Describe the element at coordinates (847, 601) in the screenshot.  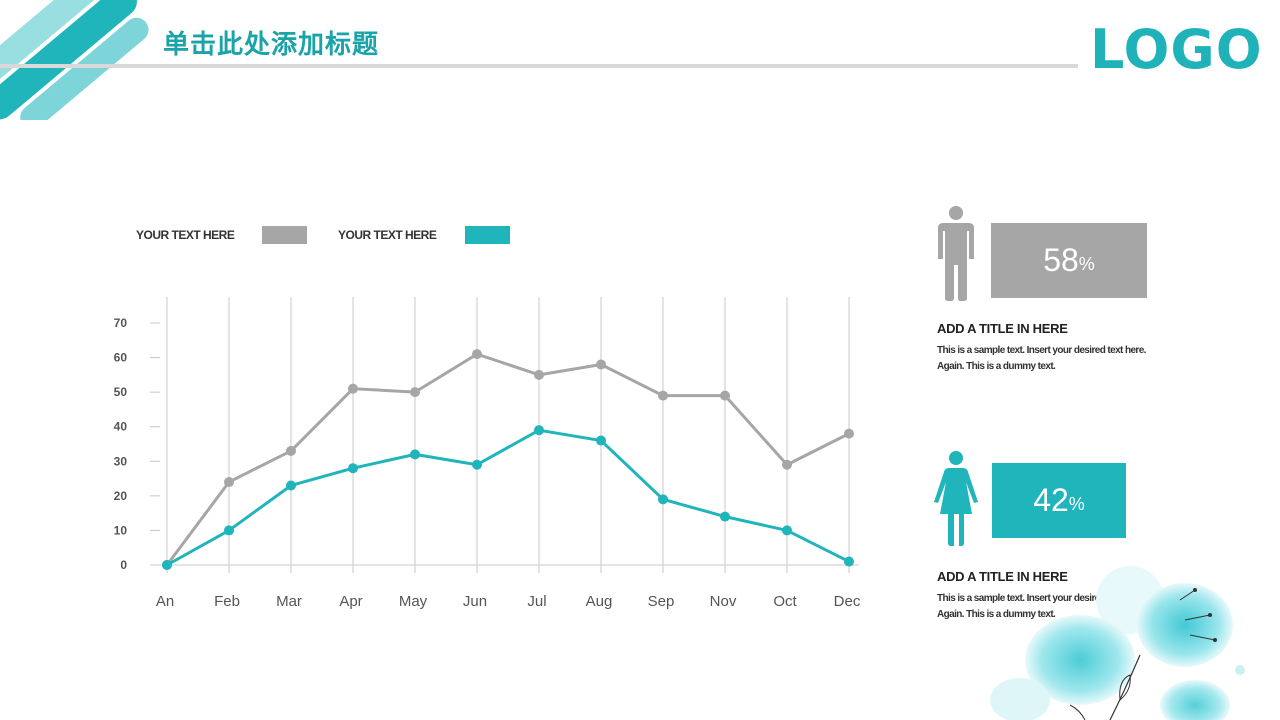
I see `x-tick-label: Dec` at that location.